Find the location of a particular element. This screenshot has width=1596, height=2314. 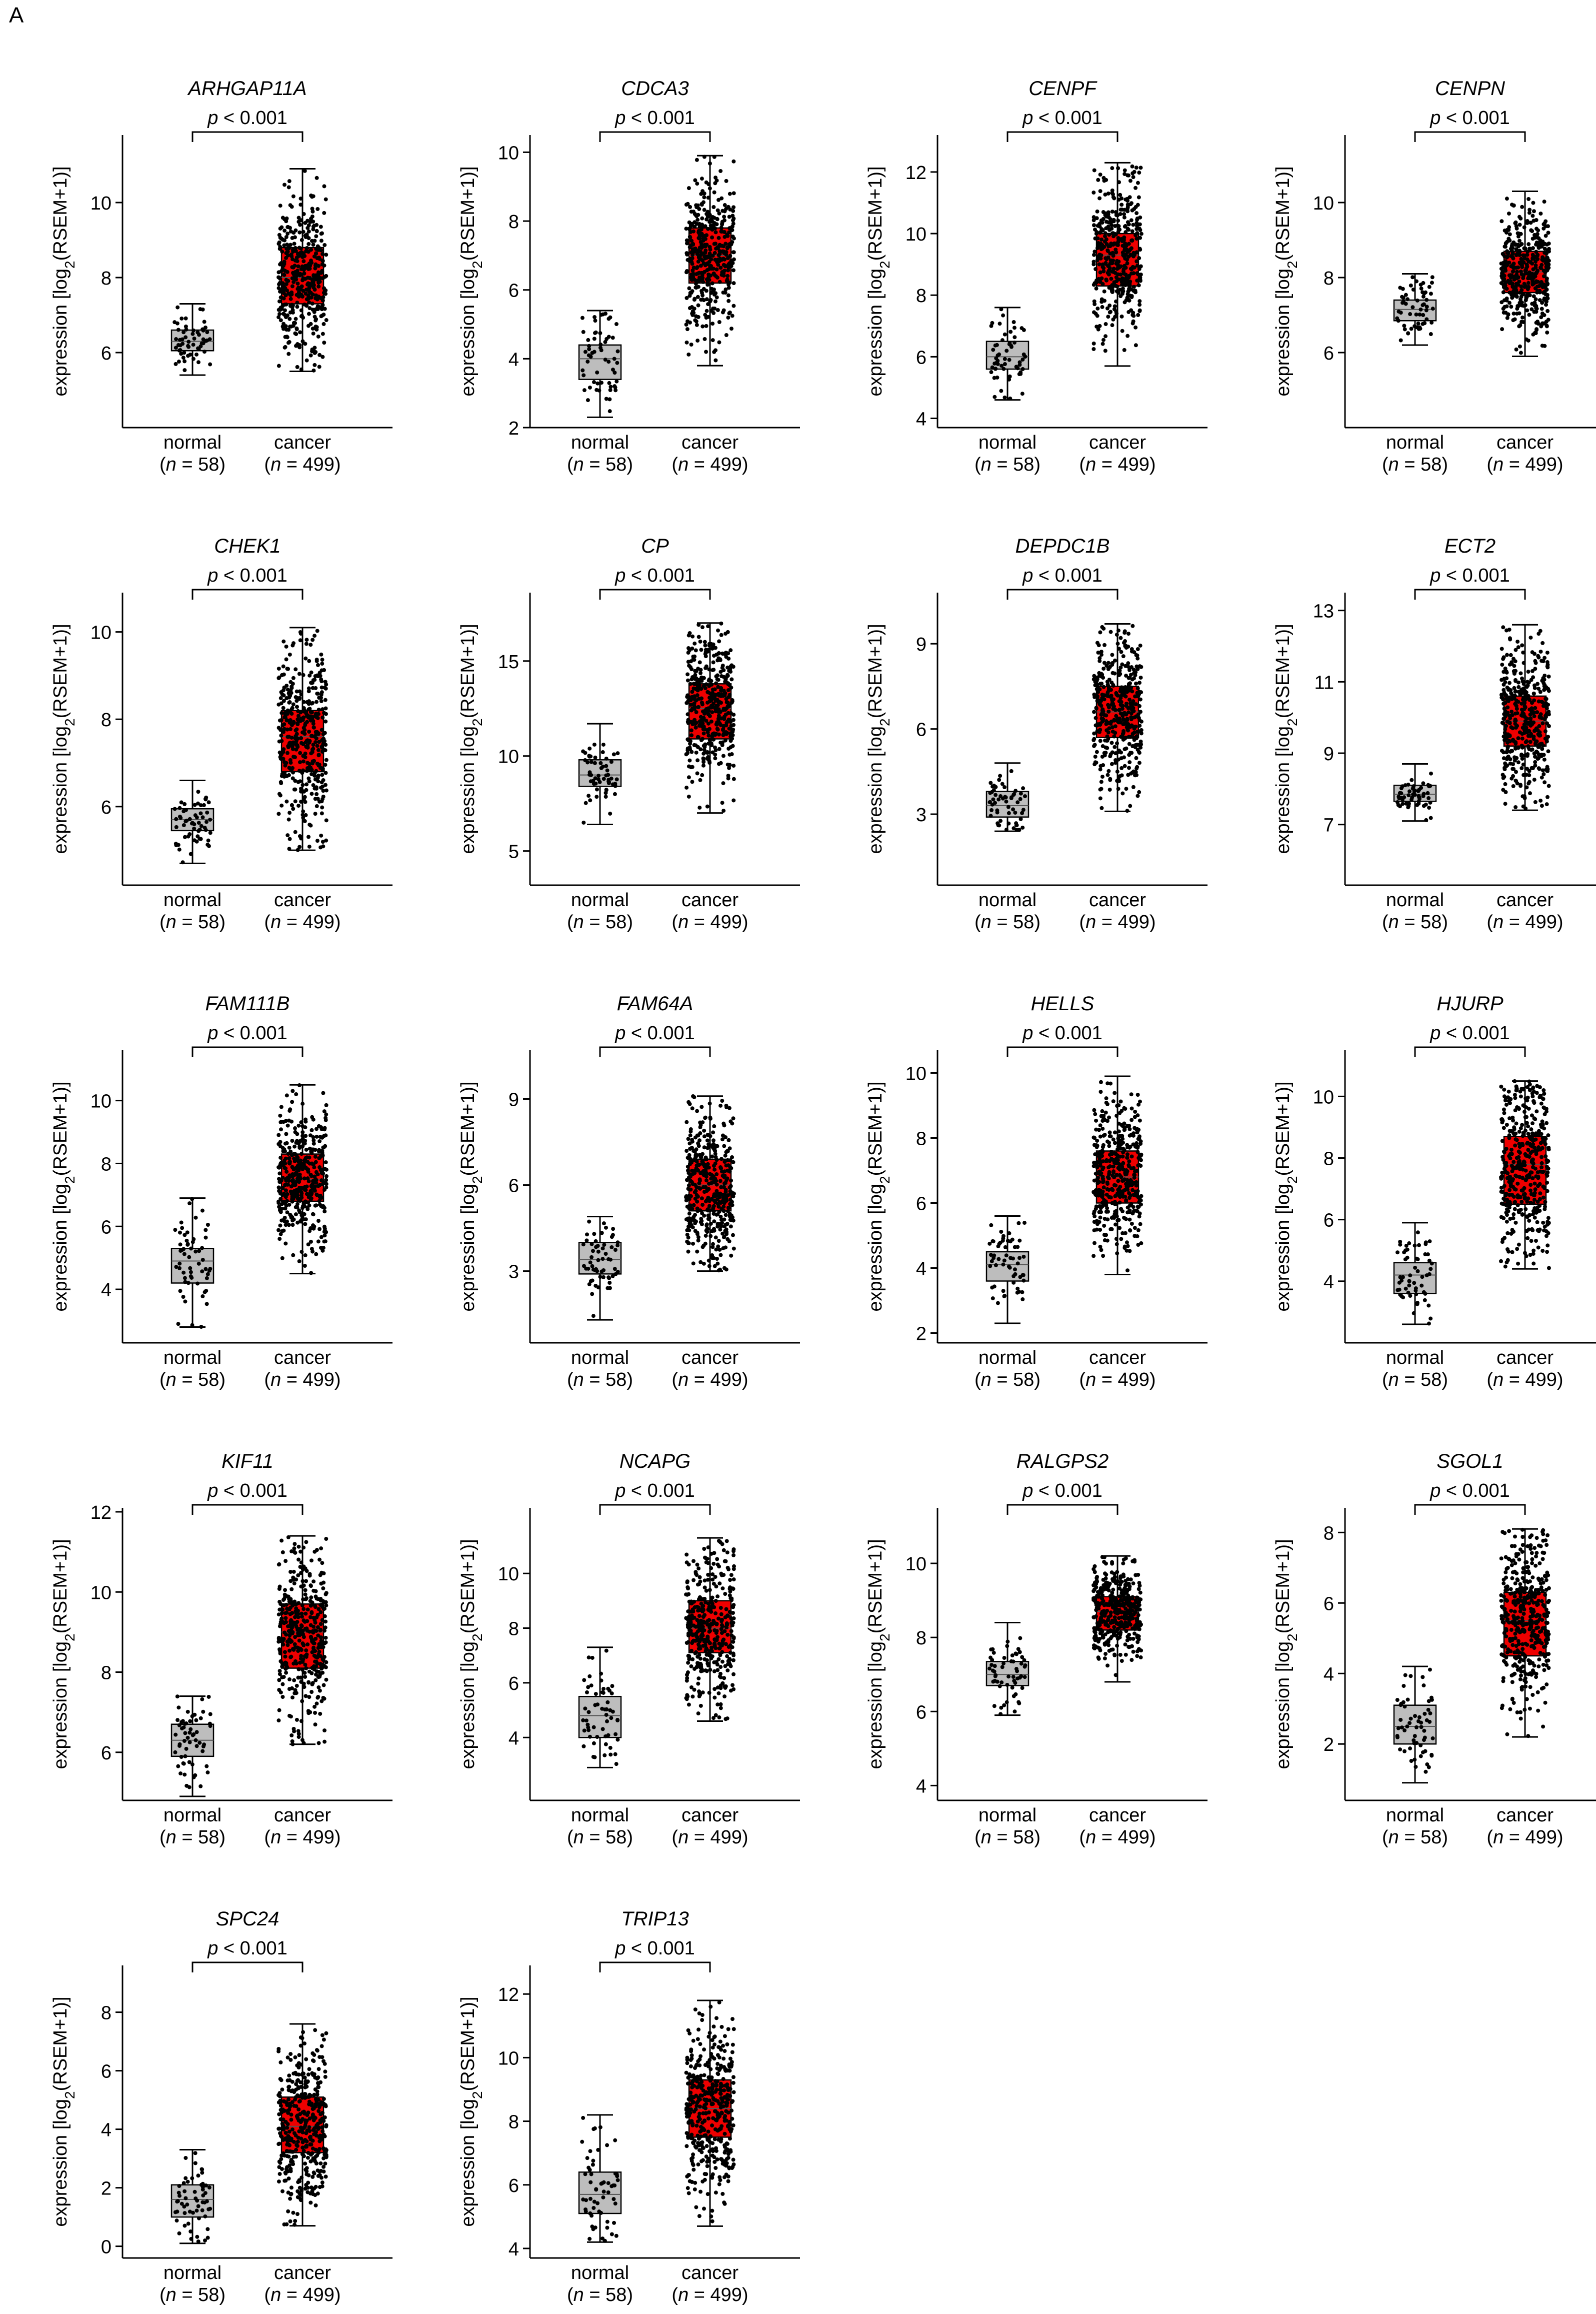

x-group-label: normal is located at coordinates (1007, 442).